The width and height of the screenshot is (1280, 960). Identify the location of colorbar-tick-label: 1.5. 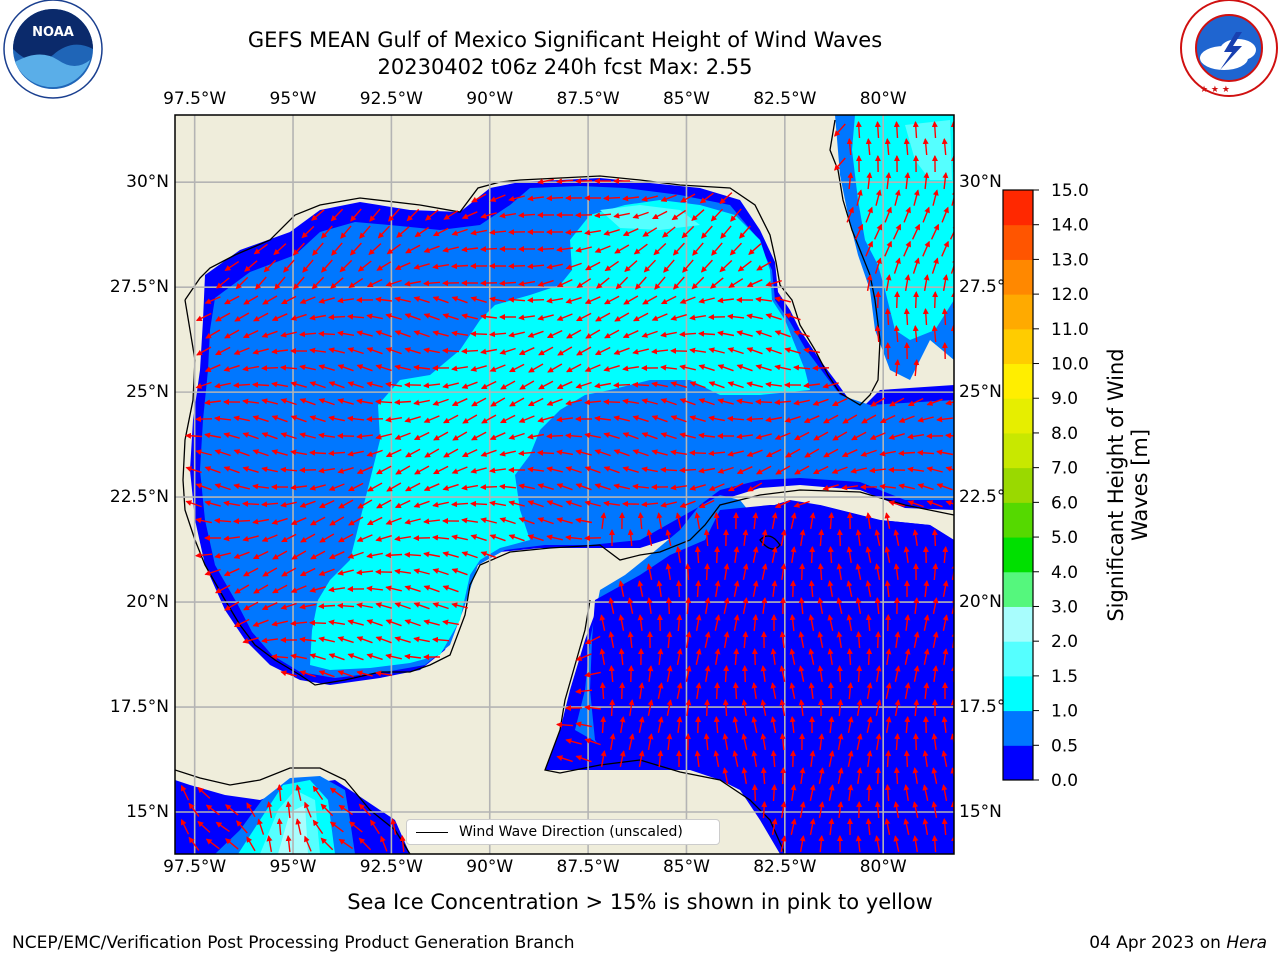
(1064, 677).